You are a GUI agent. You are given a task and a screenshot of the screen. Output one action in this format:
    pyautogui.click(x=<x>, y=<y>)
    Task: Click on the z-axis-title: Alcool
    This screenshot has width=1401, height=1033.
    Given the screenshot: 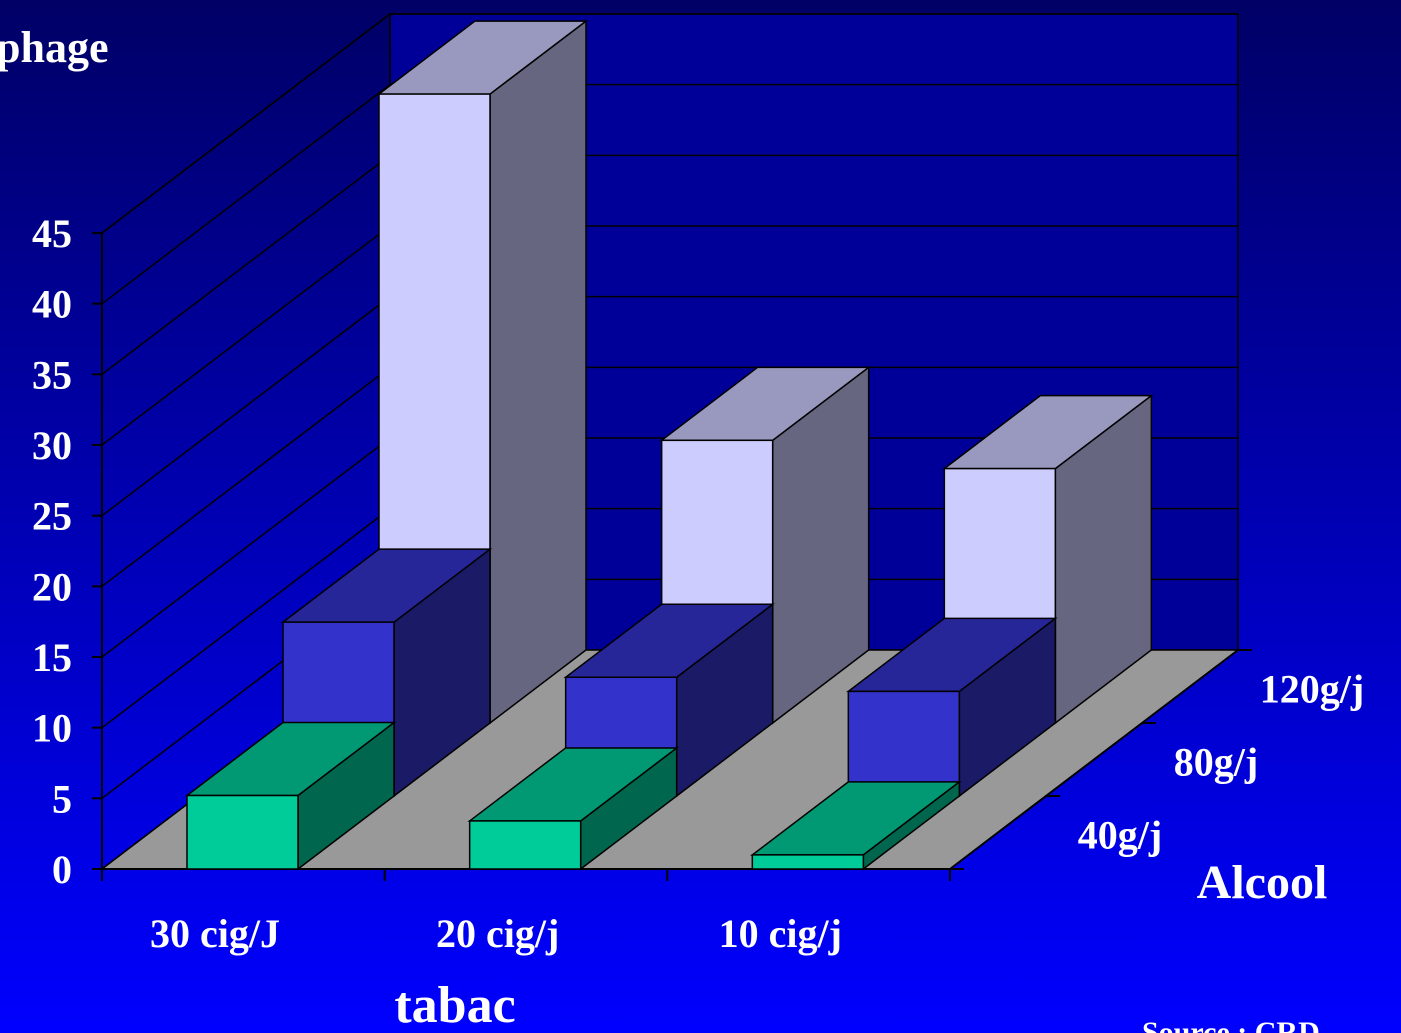 What is the action you would take?
    pyautogui.click(x=1262, y=882)
    